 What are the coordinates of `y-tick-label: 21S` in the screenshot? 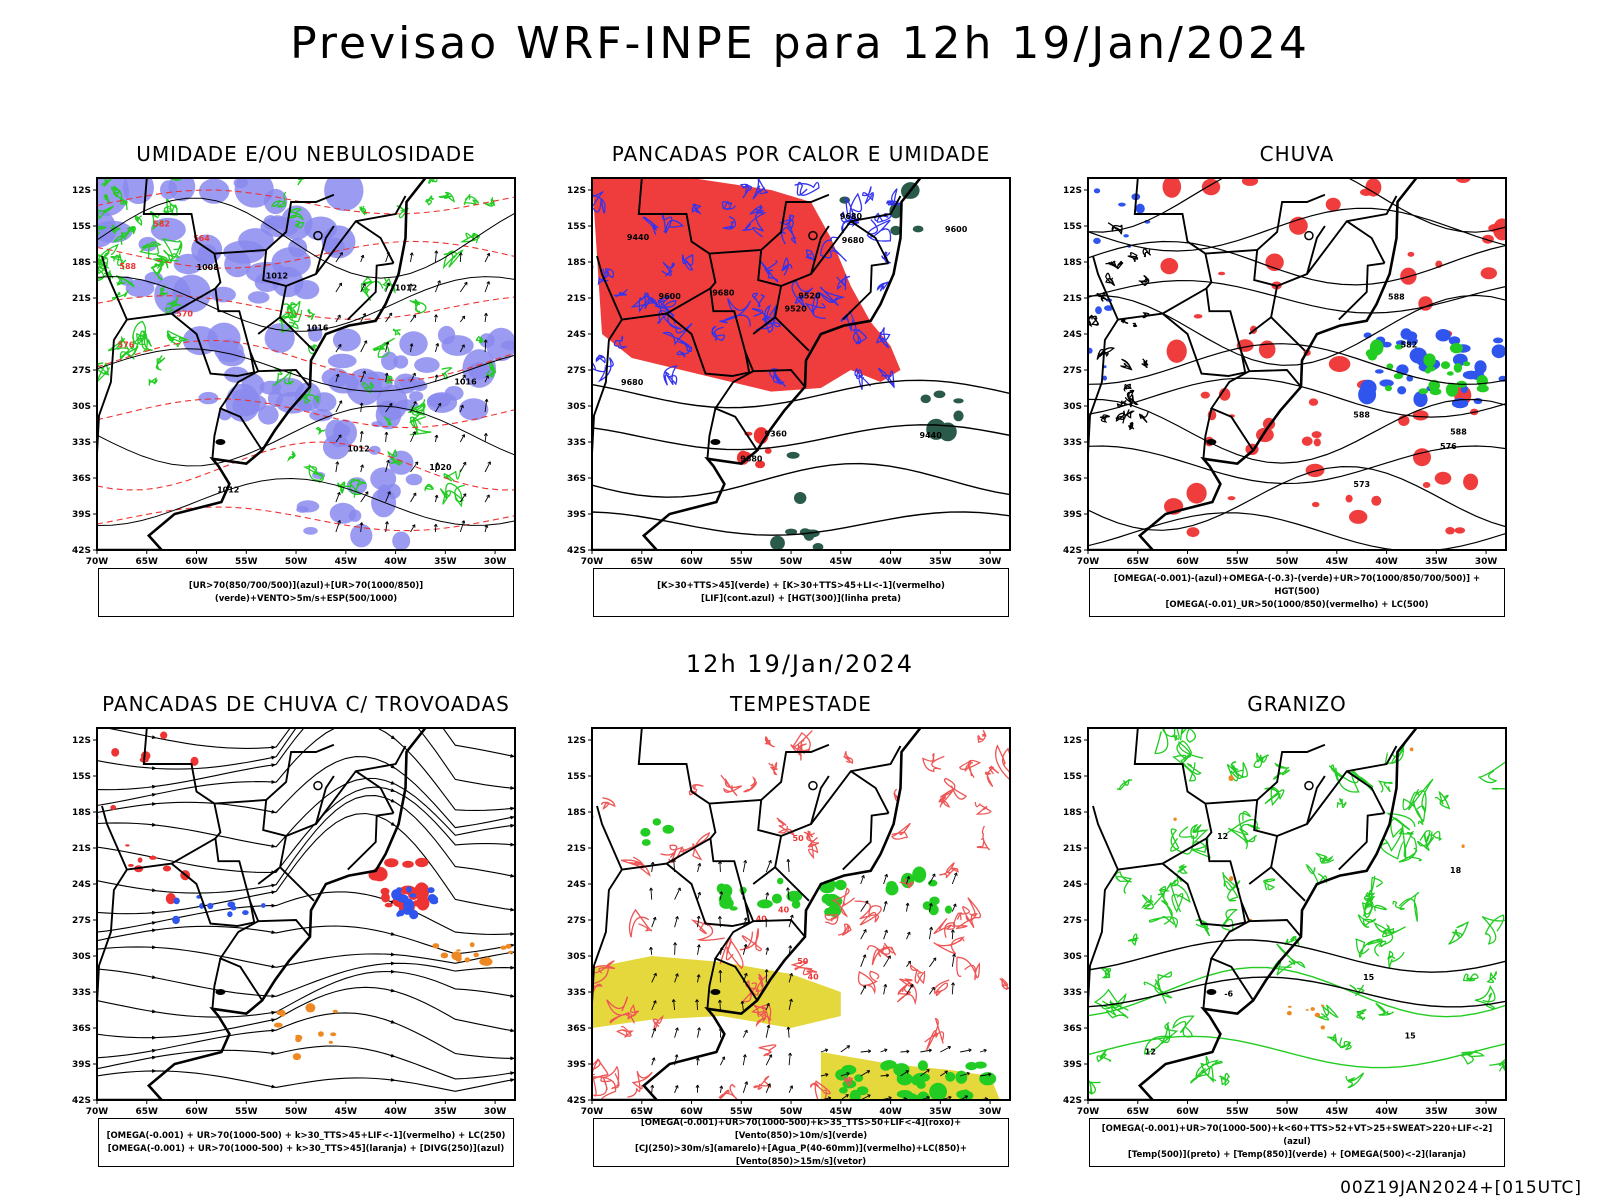 It's located at (576, 299).